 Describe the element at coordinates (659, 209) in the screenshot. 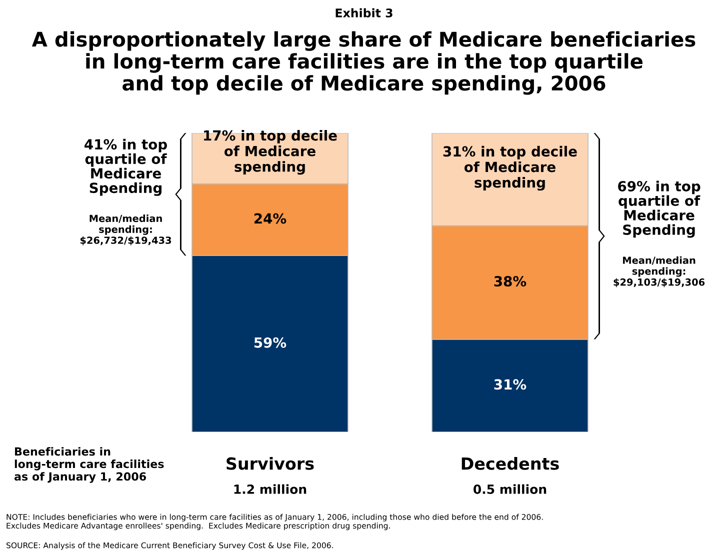

I see `annotation: 69% in top quartile of Medicare Spending` at that location.